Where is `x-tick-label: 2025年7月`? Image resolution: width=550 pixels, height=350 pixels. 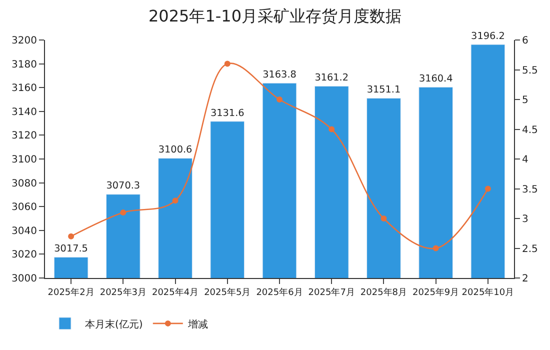
x-tick-label: 2025年7月 is located at coordinates (331, 292).